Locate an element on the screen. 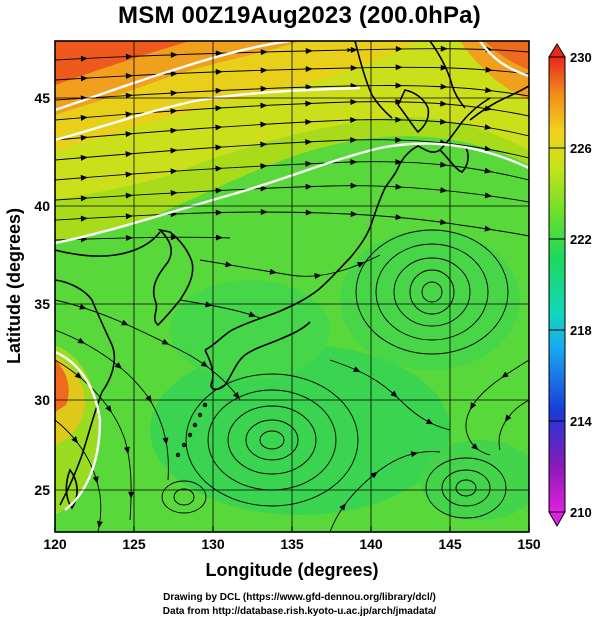 The height and width of the screenshot is (625, 599). x-tick-labels: 120 125 130 135 140 145 150 is located at coordinates (292, 544).